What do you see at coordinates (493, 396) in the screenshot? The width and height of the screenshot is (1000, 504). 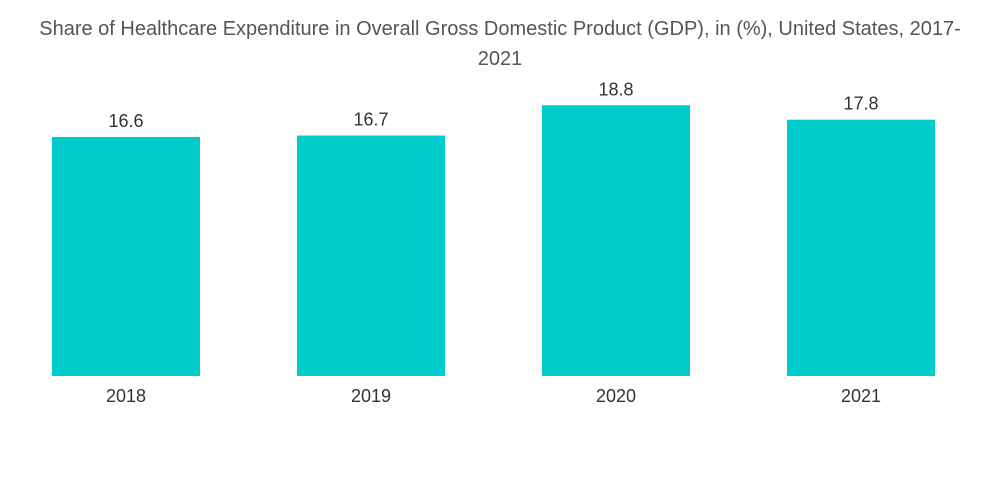 I see `x-axis-tick-labels: 2018 2019 2020 2021` at bounding box center [493, 396].